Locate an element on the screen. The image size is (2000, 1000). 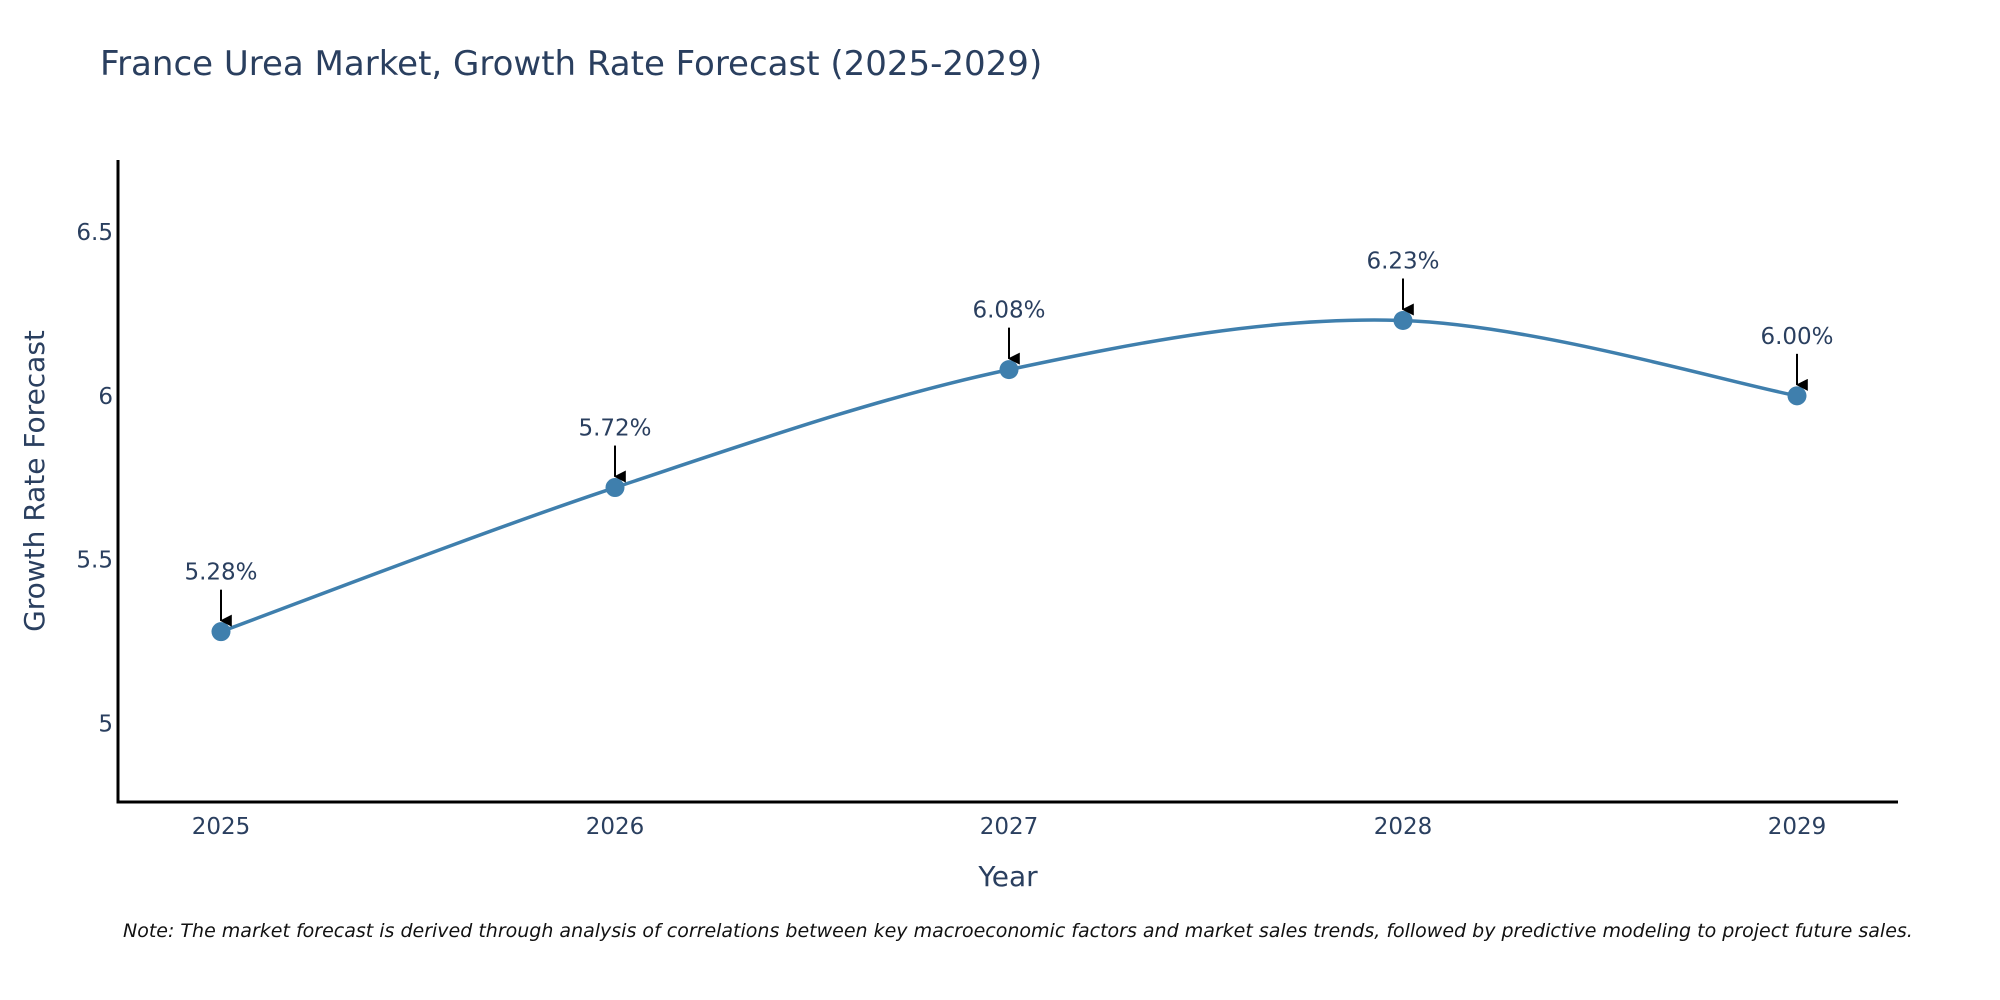
x-tick-label: 2025 is located at coordinates (221, 827).